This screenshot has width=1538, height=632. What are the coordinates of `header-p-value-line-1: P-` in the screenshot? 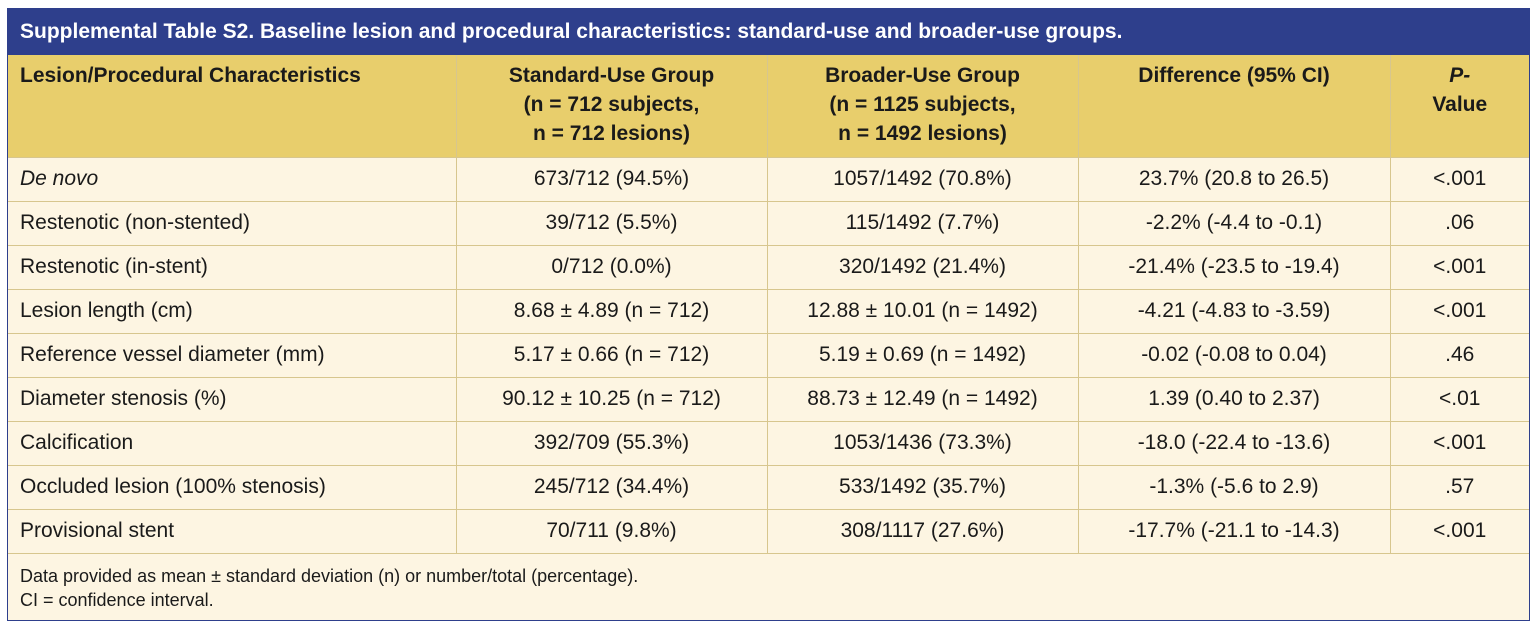 It's located at (1460, 75).